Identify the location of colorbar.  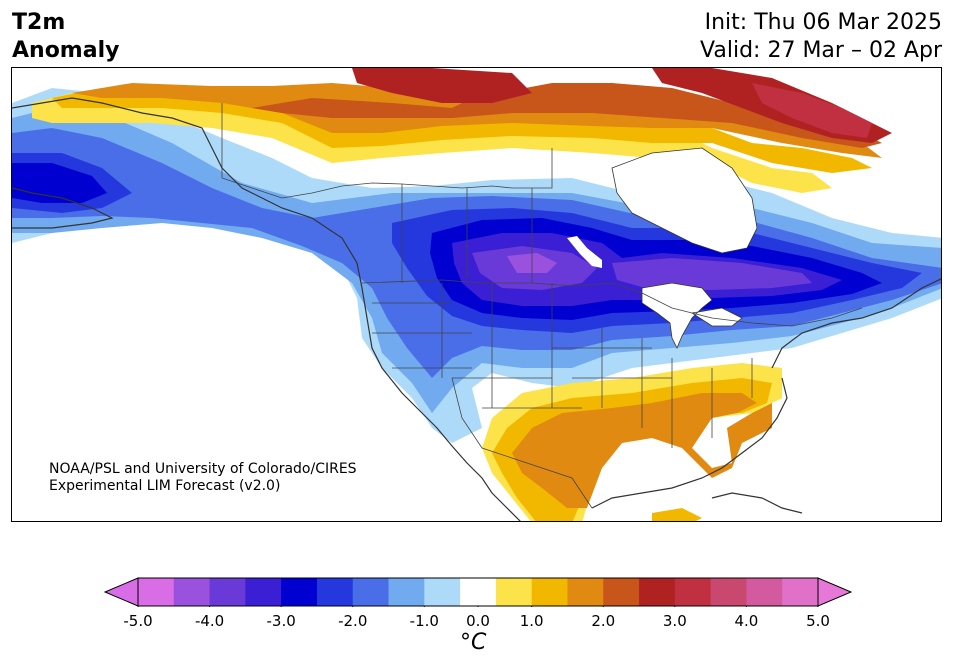
(478, 592).